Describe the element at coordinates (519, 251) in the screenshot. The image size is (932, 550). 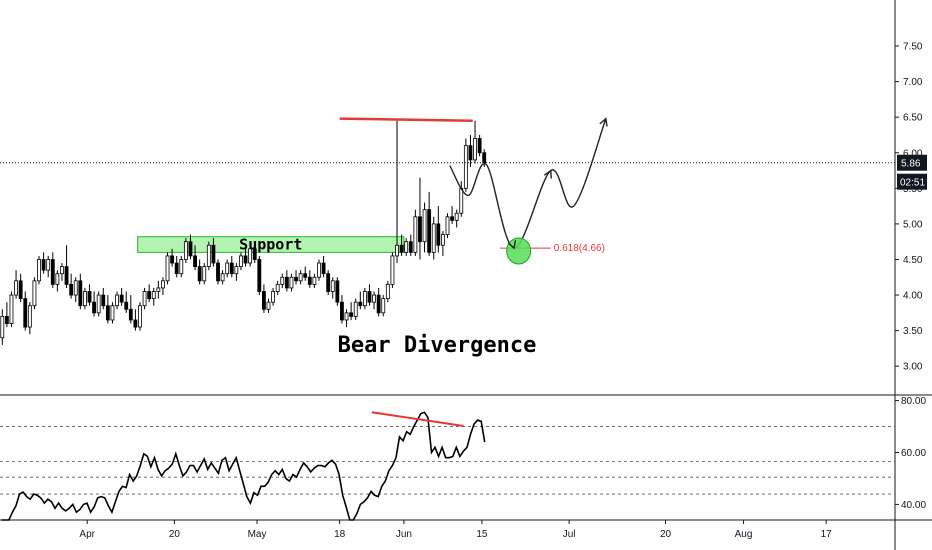
I see `target-circle` at that location.